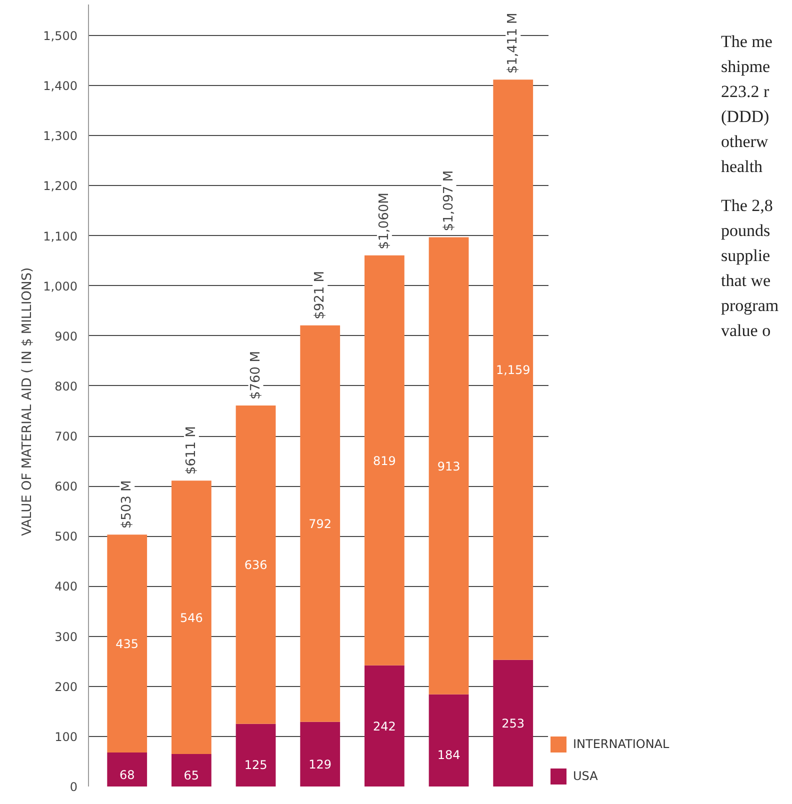  What do you see at coordinates (60, 286) in the screenshot?
I see `y-tick-label: 1,000` at bounding box center [60, 286].